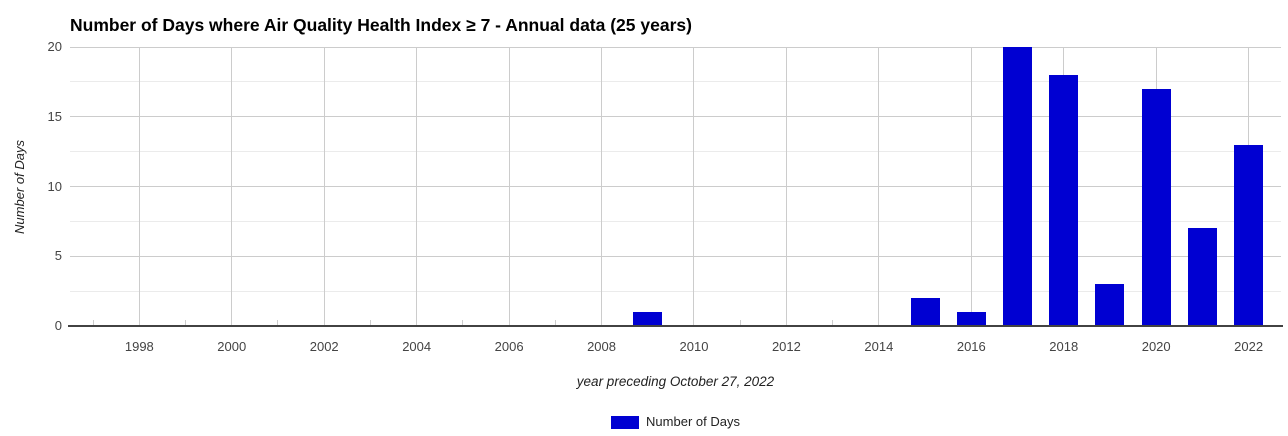  What do you see at coordinates (1156, 207) in the screenshot?
I see `bar-2020` at bounding box center [1156, 207].